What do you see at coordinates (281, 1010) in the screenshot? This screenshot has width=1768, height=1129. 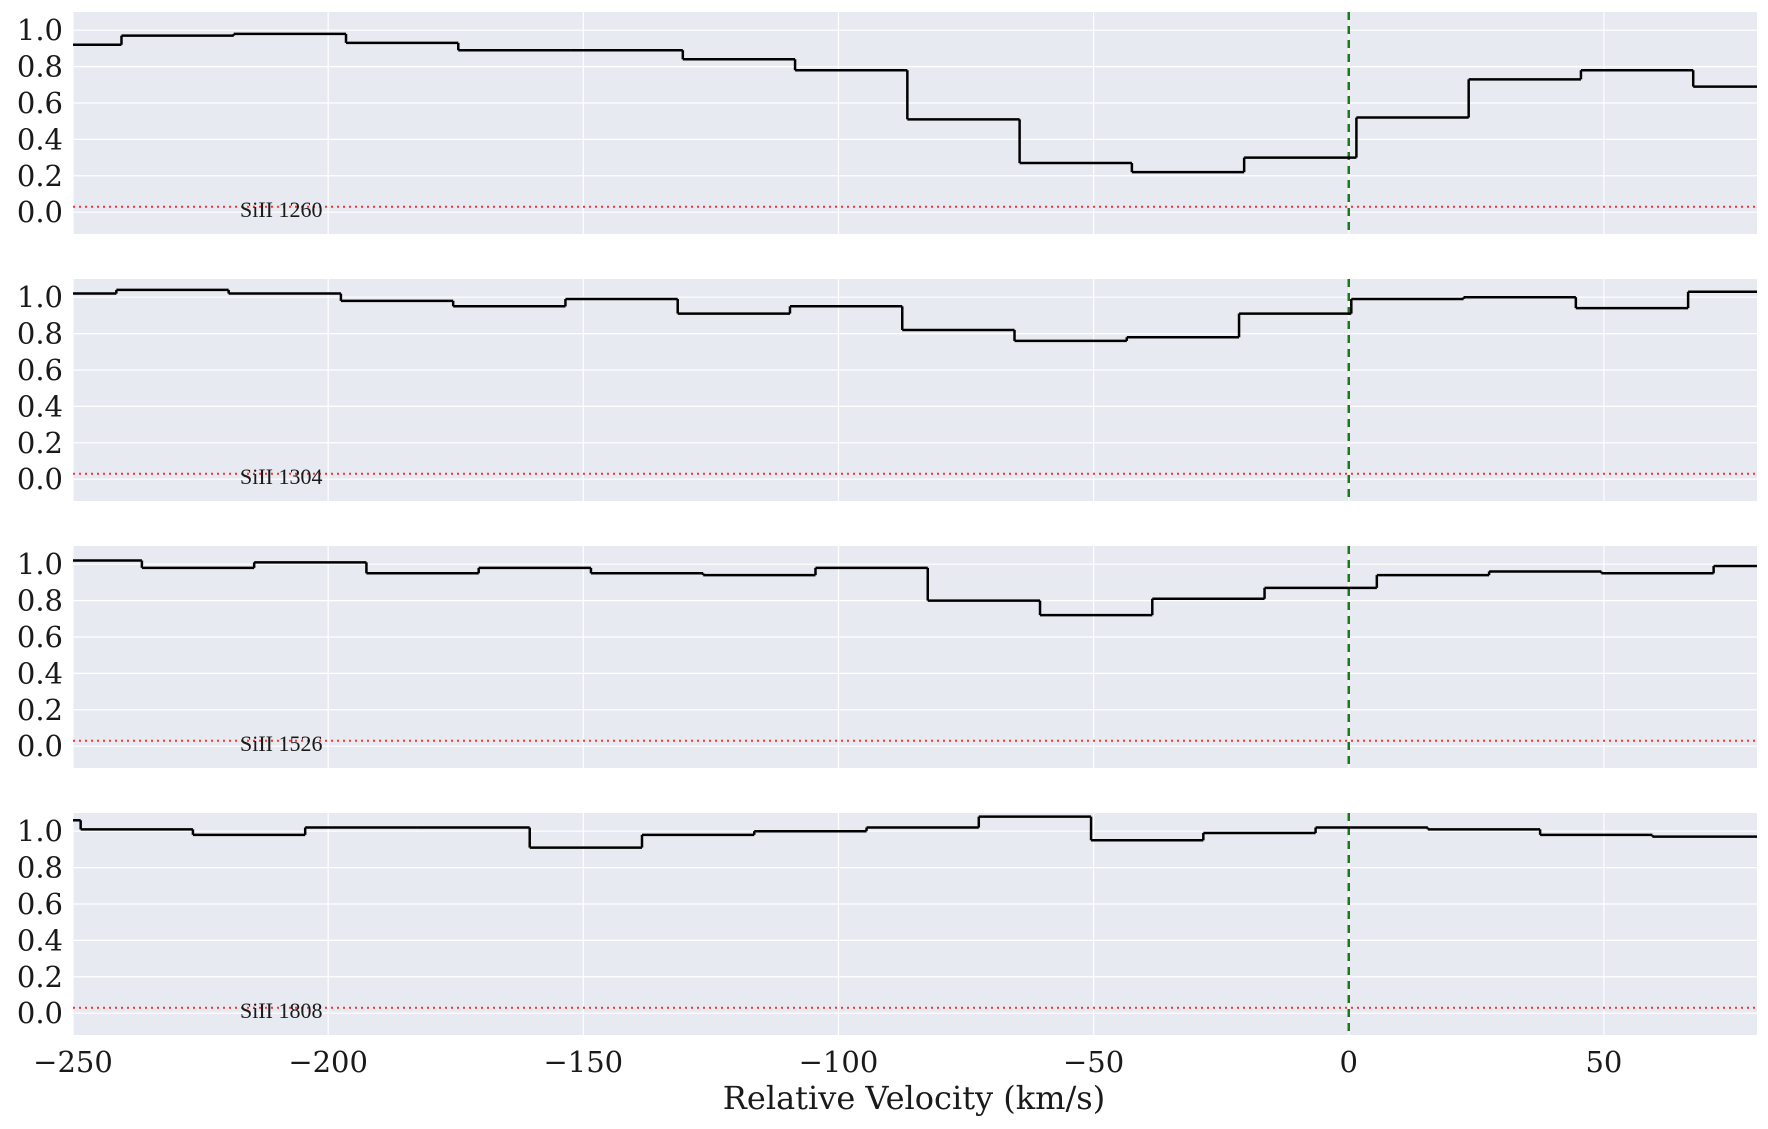 I see `panel-label: SiII 1808` at bounding box center [281, 1010].